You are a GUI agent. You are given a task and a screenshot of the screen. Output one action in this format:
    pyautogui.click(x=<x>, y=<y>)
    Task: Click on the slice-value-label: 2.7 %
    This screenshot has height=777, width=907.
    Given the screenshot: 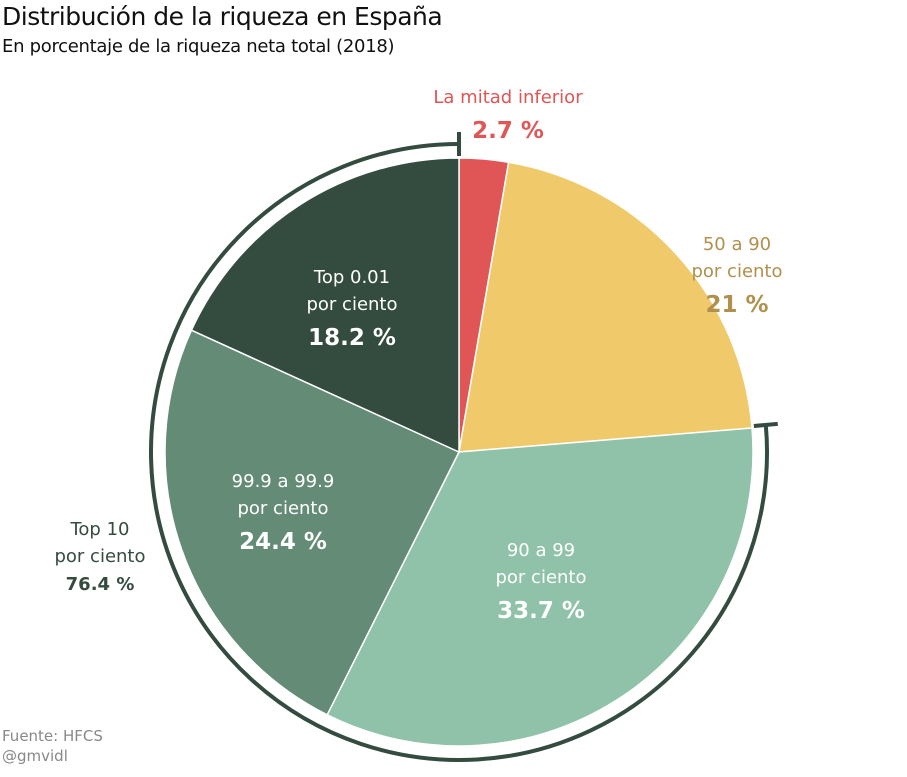 What is the action you would take?
    pyautogui.click(x=508, y=131)
    